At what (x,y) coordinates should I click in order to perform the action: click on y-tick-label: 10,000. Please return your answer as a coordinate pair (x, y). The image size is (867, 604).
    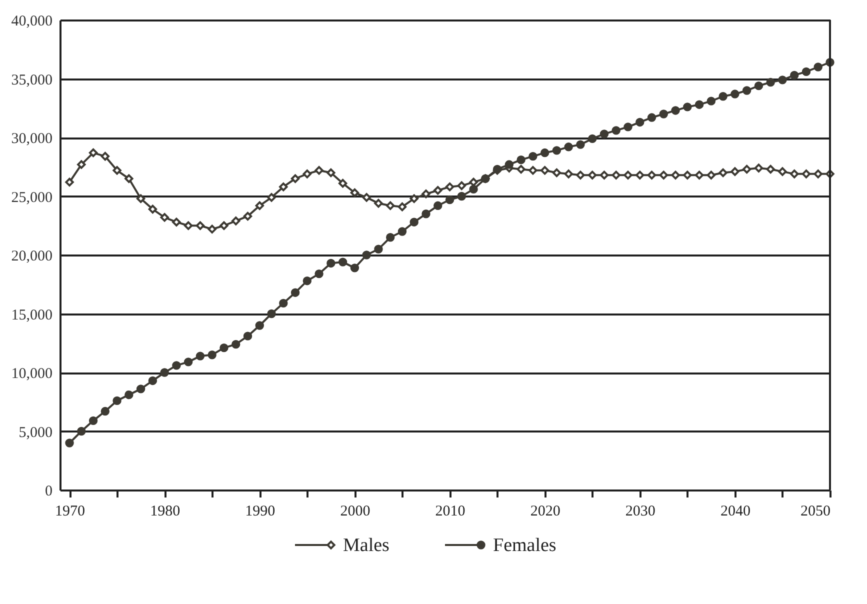
    Looking at the image, I should click on (31, 374).